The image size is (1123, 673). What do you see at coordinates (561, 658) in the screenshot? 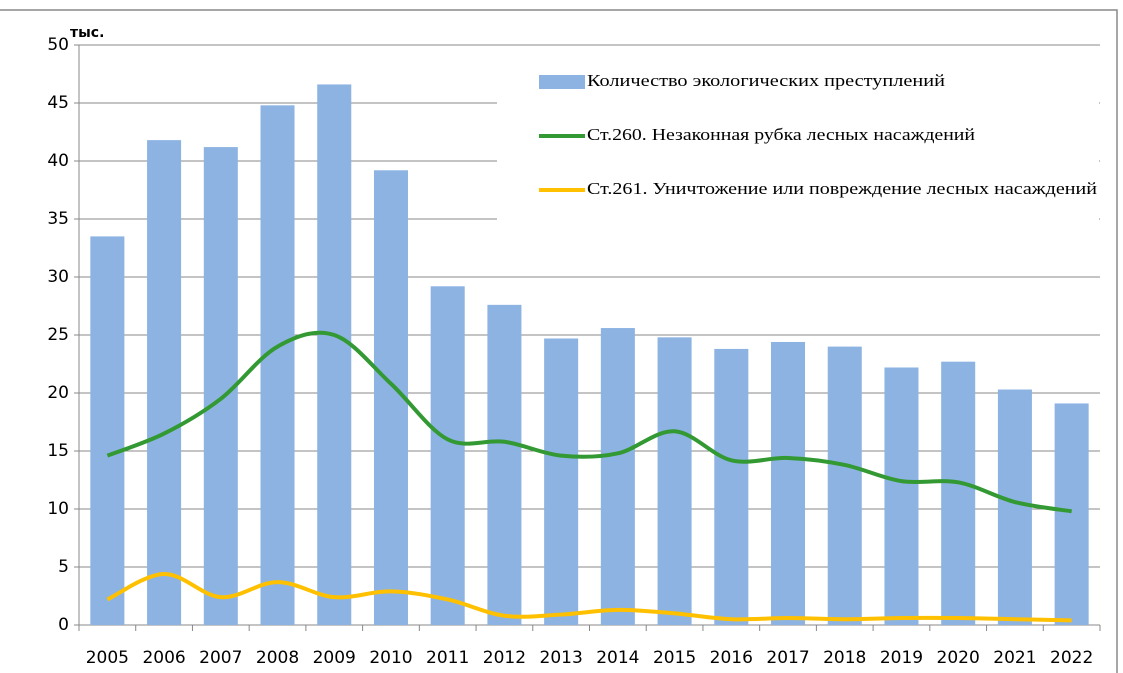
I see `x-tick-label: 2013` at bounding box center [561, 658].